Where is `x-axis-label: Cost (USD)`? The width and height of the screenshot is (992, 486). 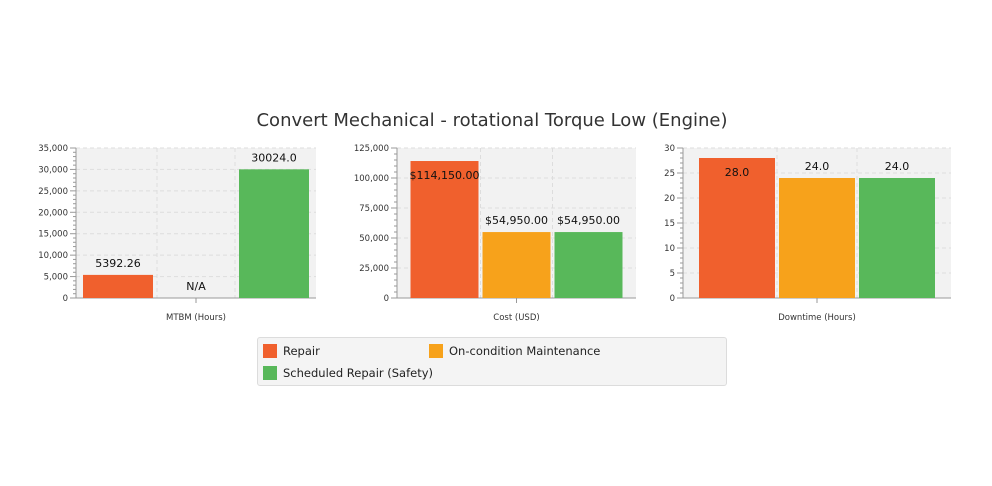
x-axis-label: Cost (USD) is located at coordinates (516, 318).